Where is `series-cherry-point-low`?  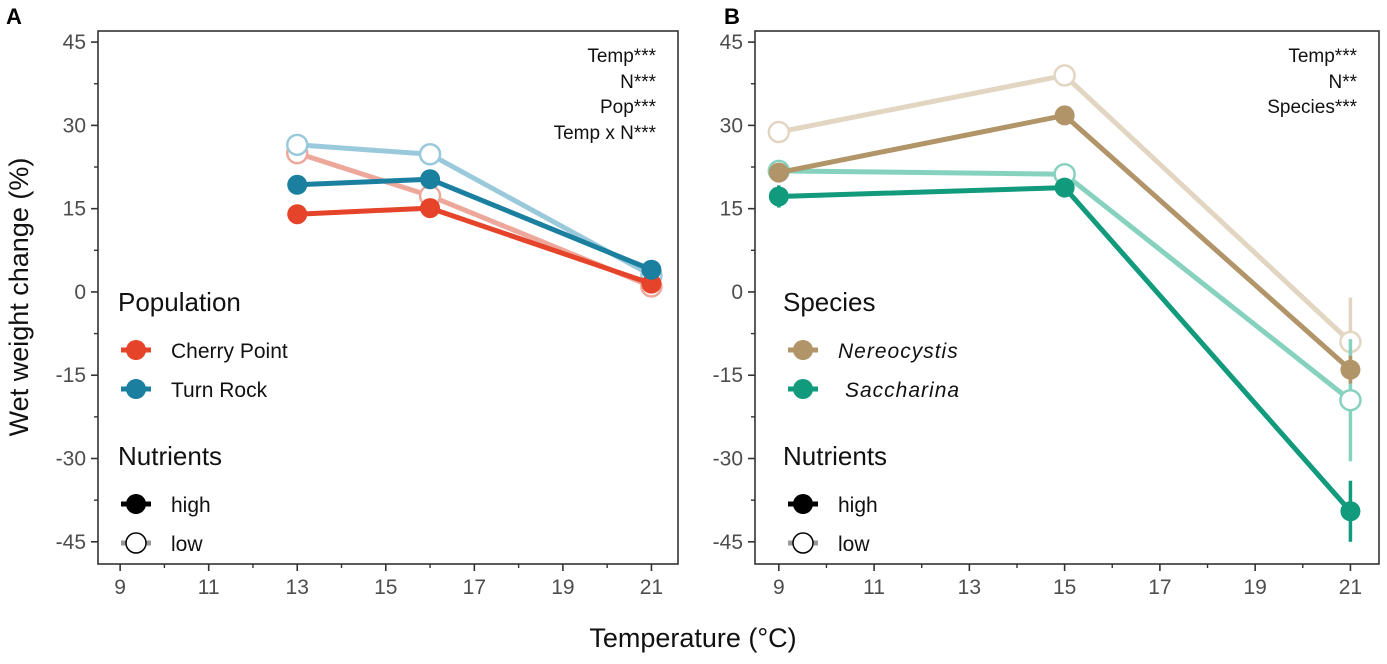
series-cherry-point-low is located at coordinates (474, 219).